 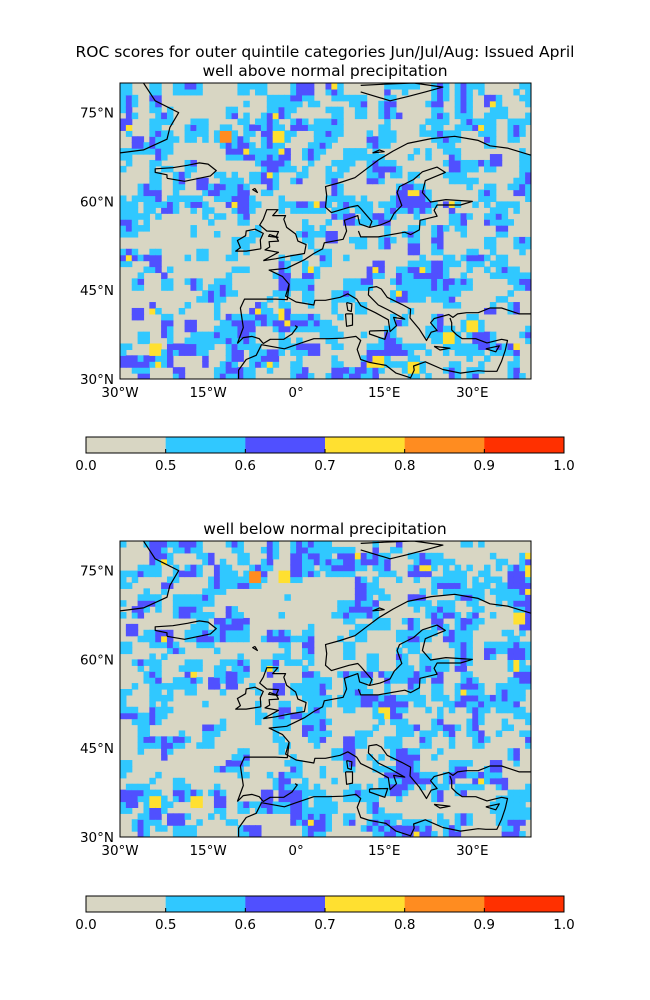 What do you see at coordinates (324, 529) in the screenshot?
I see `panel-2-title: well below normal precipitation` at bounding box center [324, 529].